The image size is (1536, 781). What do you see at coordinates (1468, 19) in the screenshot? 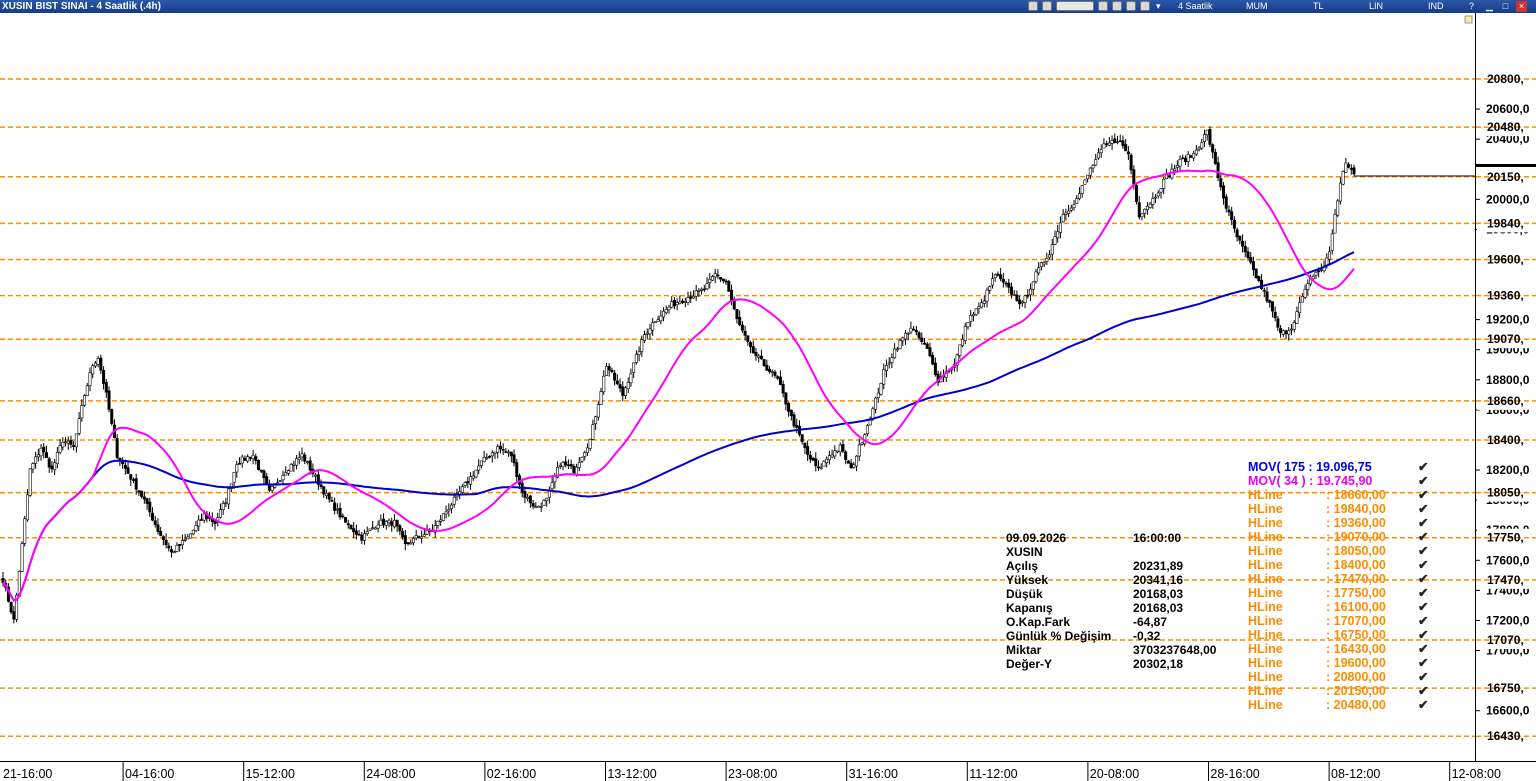
I see `pin-icon` at bounding box center [1468, 19].